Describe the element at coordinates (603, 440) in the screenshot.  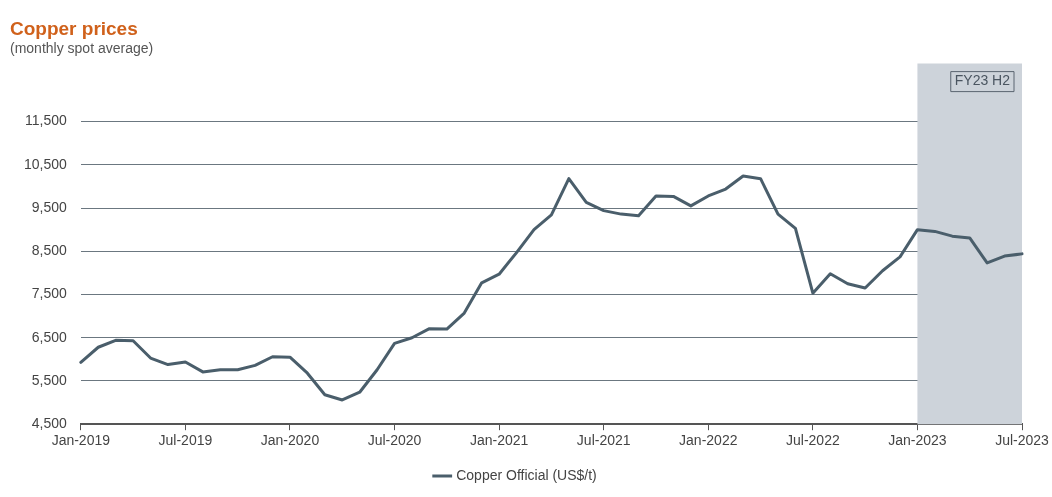
I see `x-tick-label: Jul-2021` at that location.